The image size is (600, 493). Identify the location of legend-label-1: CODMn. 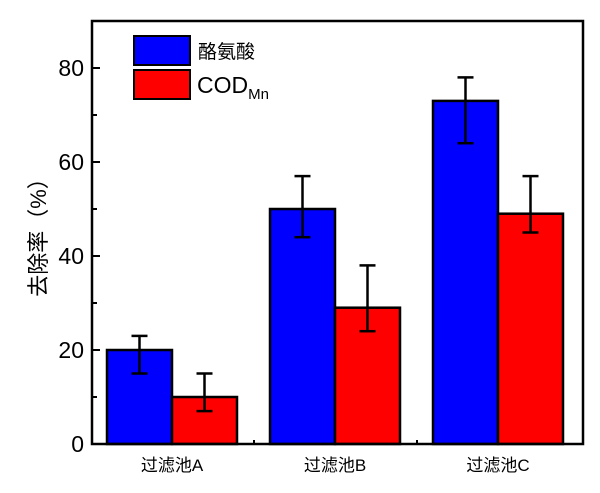
(233, 87).